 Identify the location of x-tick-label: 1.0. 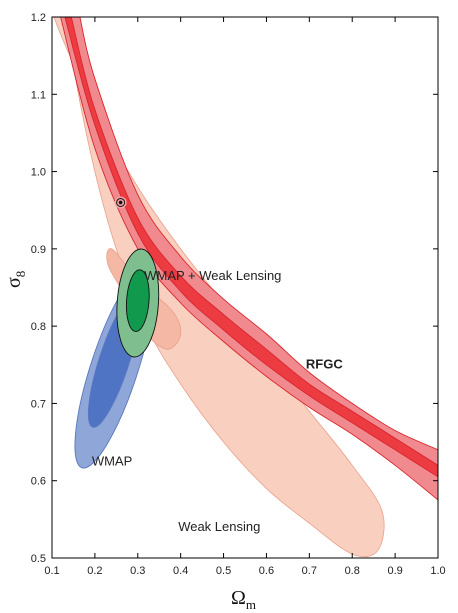
(437, 571).